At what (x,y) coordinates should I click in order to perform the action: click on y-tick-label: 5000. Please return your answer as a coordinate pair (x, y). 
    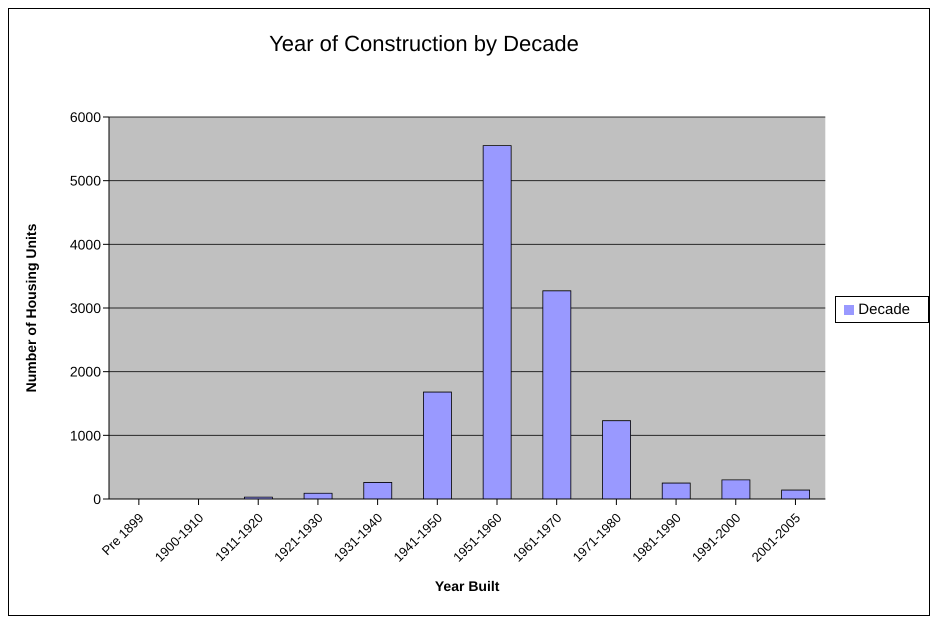
    Looking at the image, I should click on (86, 180).